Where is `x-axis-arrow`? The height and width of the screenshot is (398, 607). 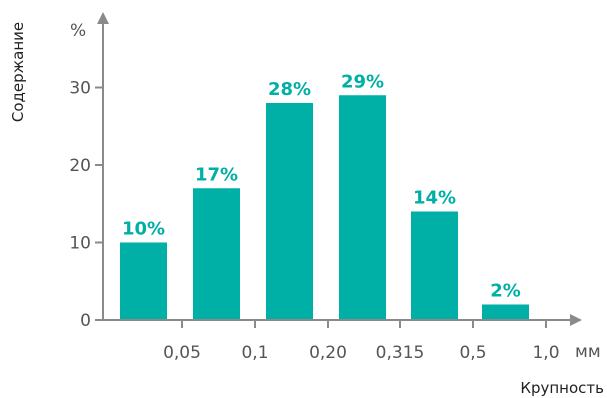
x-axis-arrow is located at coordinates (576, 320).